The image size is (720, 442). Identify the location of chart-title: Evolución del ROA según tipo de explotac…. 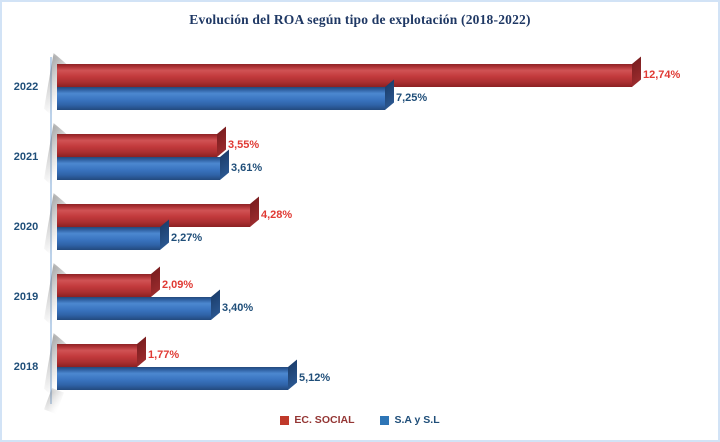
(360, 19).